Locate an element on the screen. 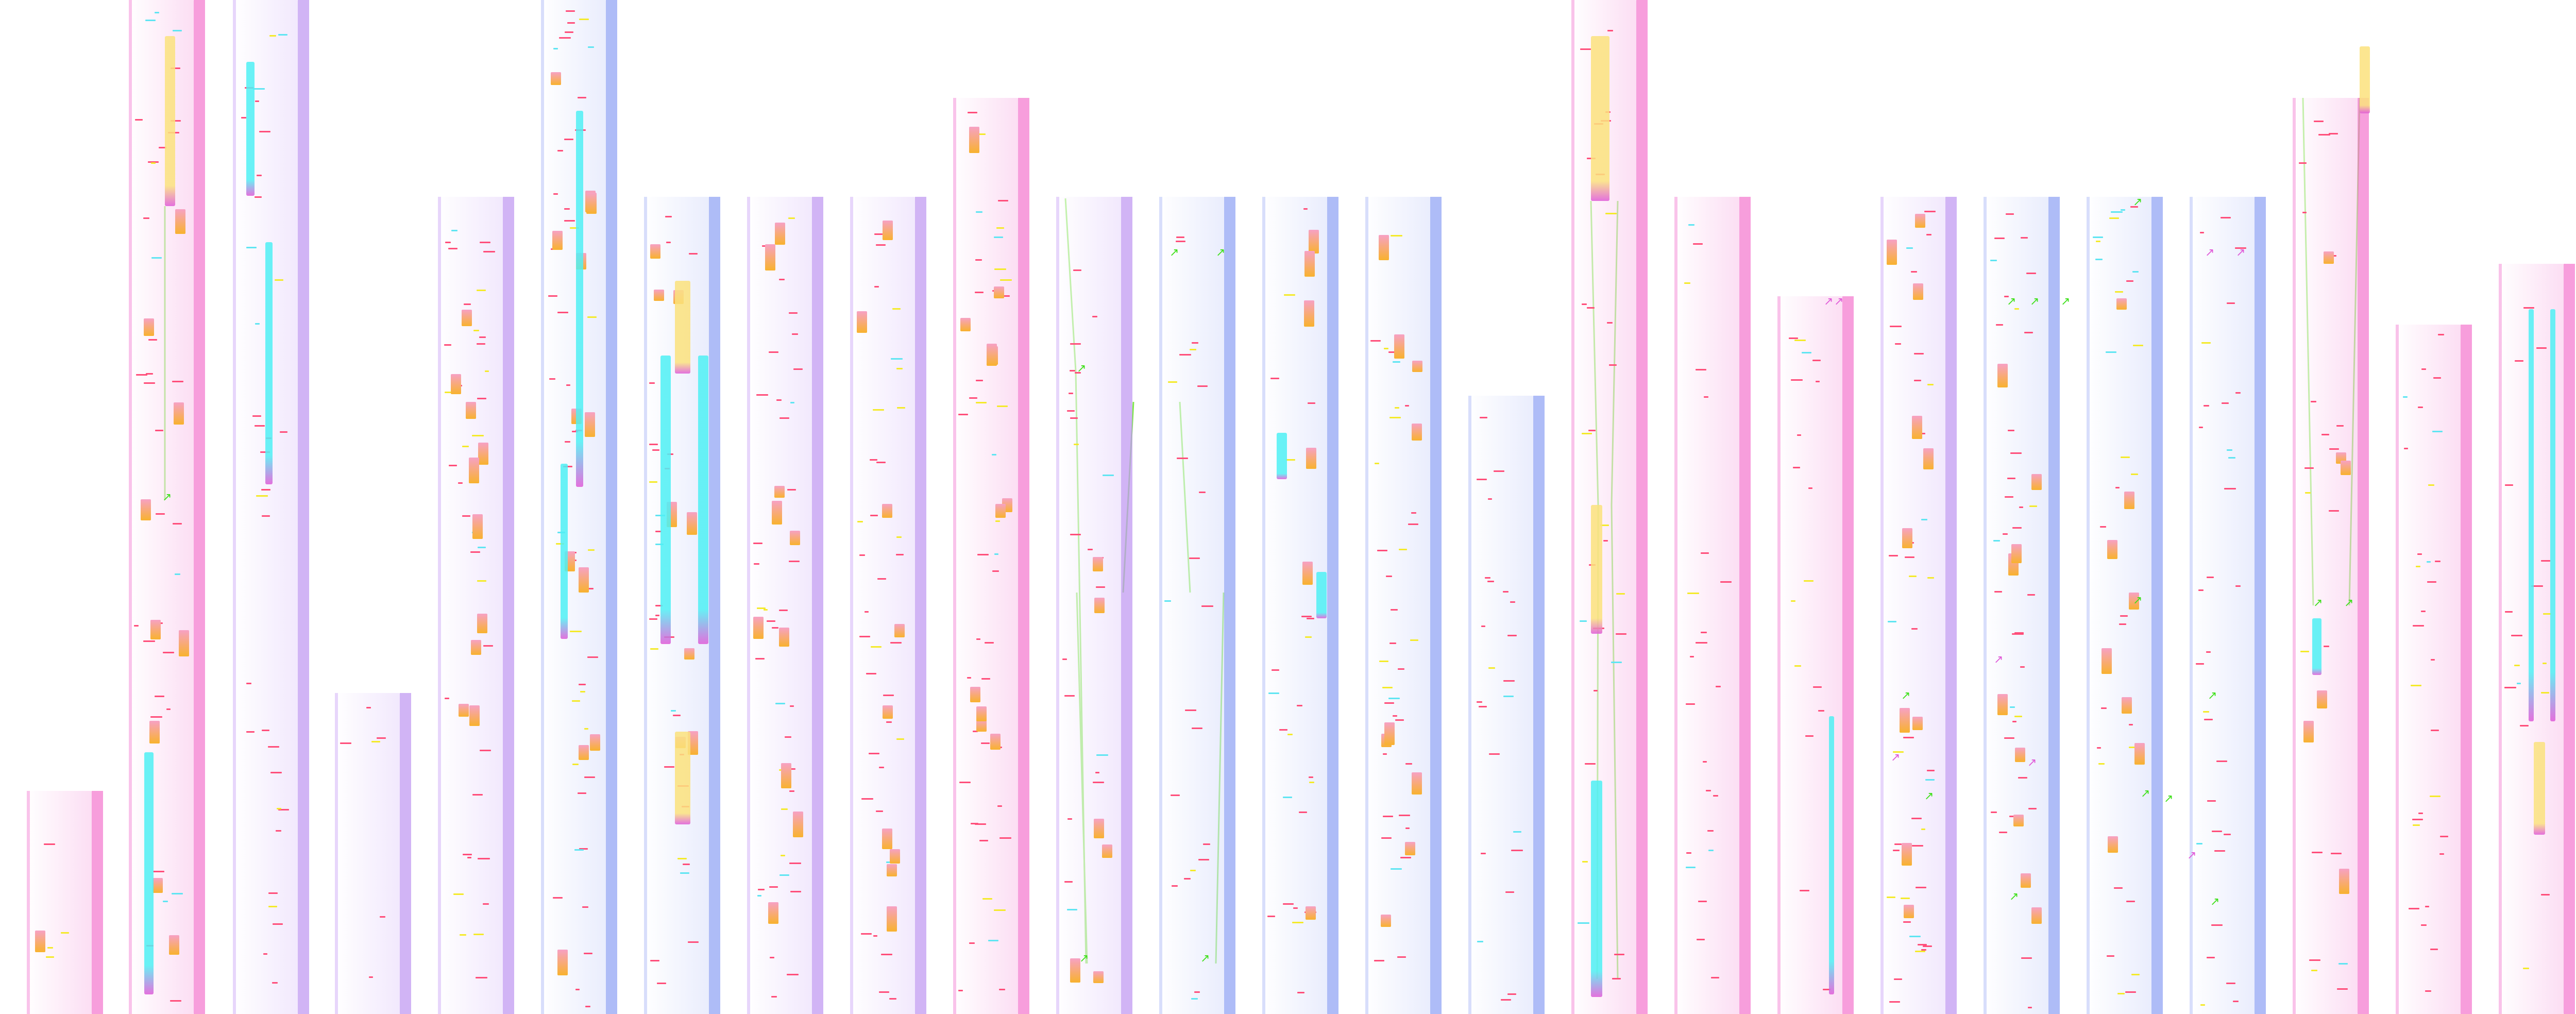  lane-right-rail is located at coordinates (1951, 605).